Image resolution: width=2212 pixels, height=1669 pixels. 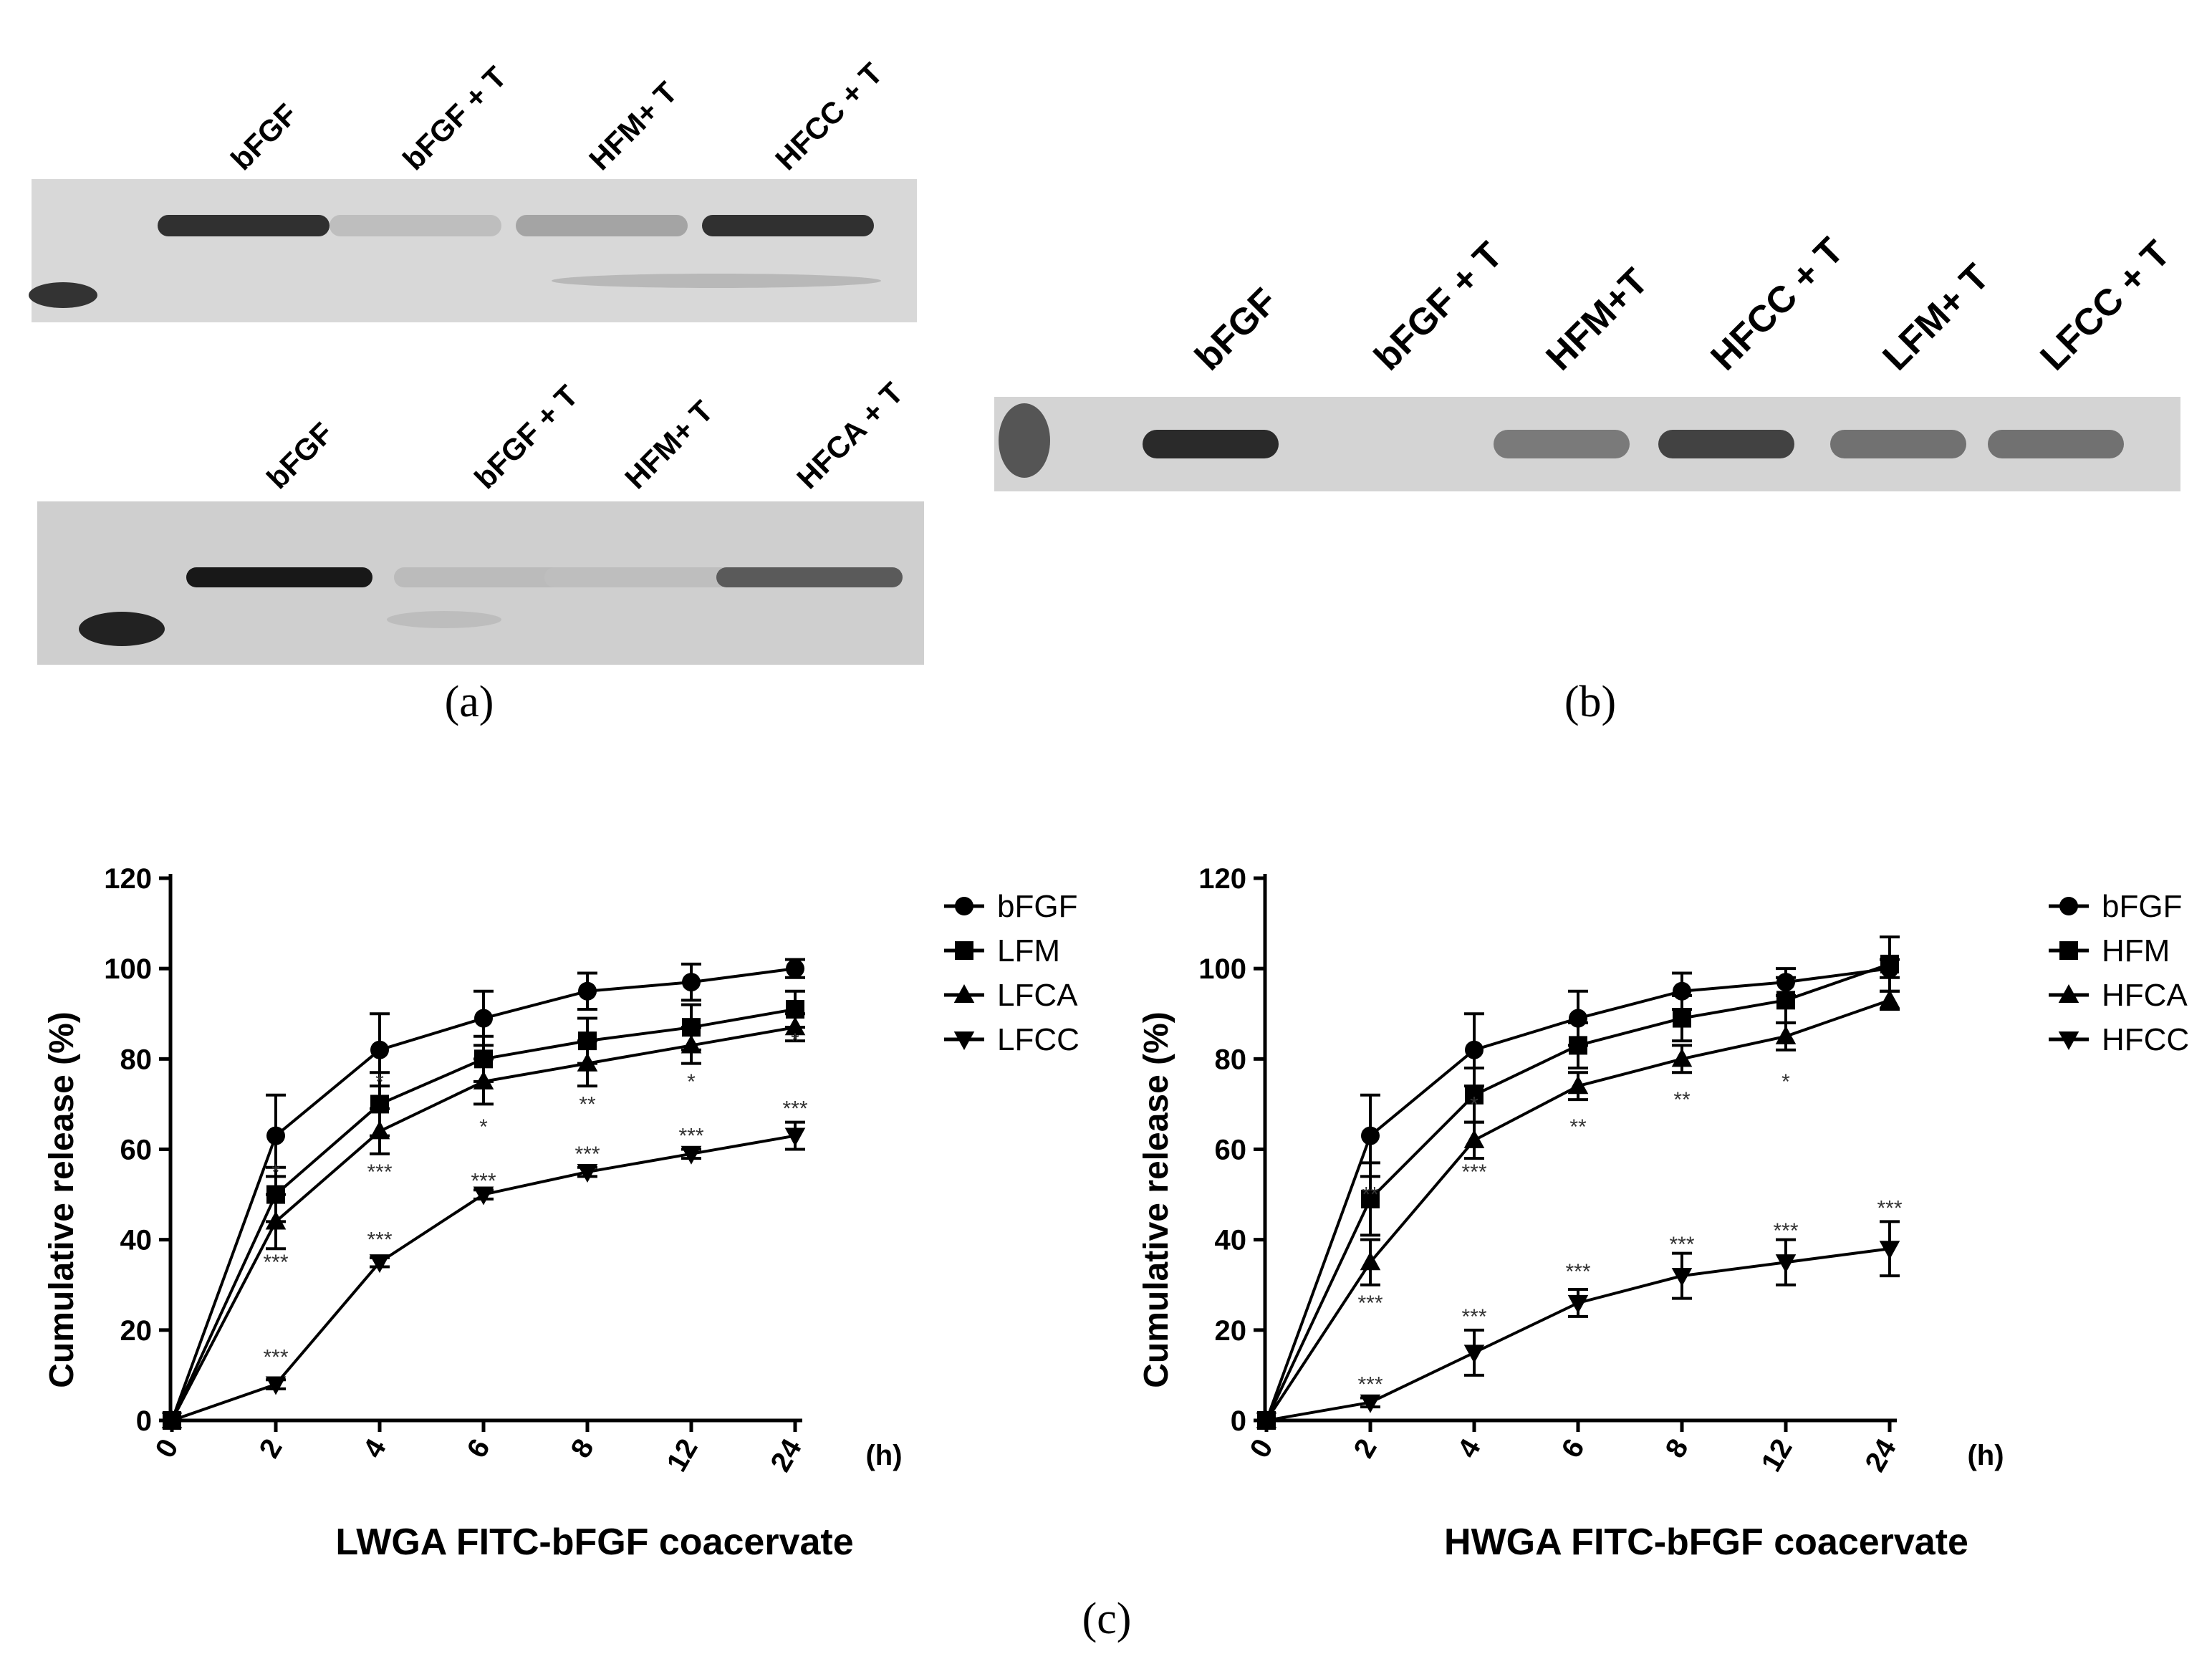 I want to click on lane-label: HFM+ T, so click(x=669, y=445).